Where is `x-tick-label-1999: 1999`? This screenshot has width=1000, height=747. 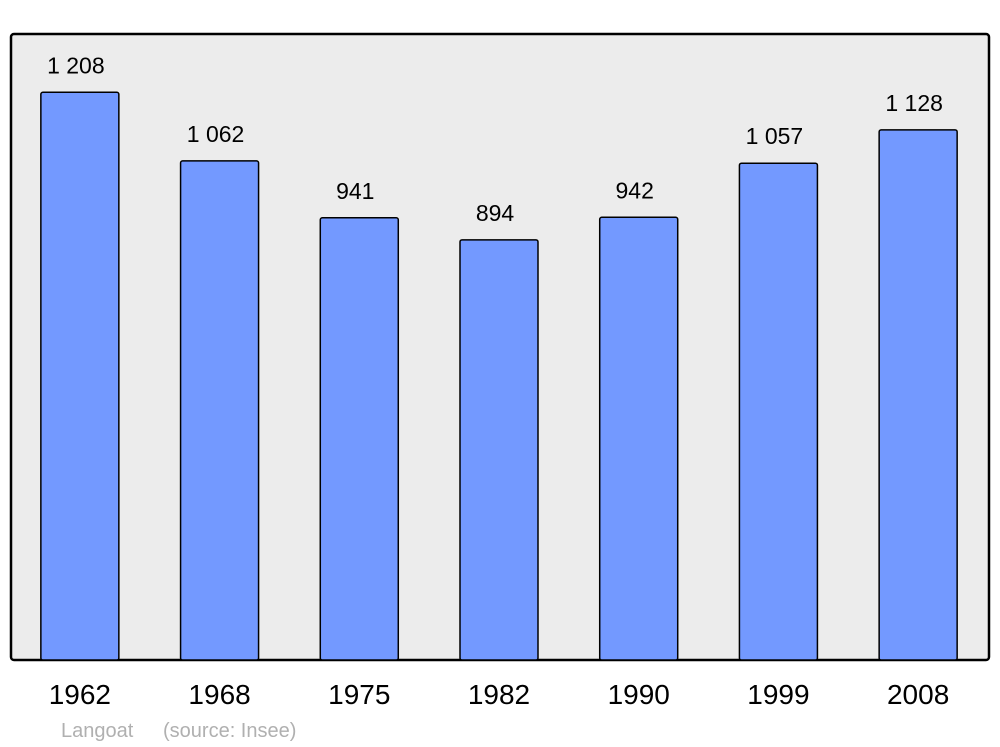
x-tick-label-1999: 1999 is located at coordinates (778, 694).